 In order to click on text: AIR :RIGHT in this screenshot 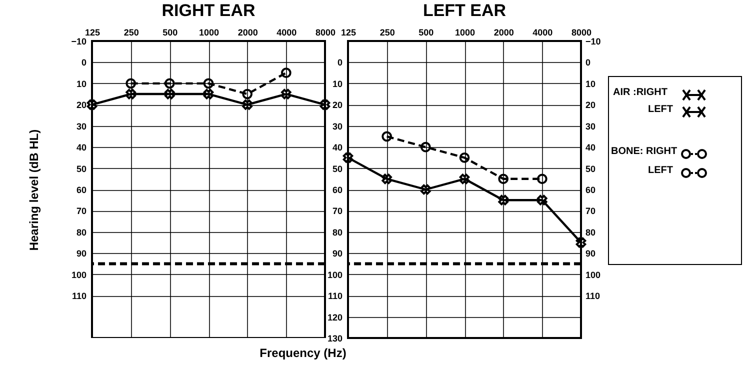, I will do `click(640, 92)`.